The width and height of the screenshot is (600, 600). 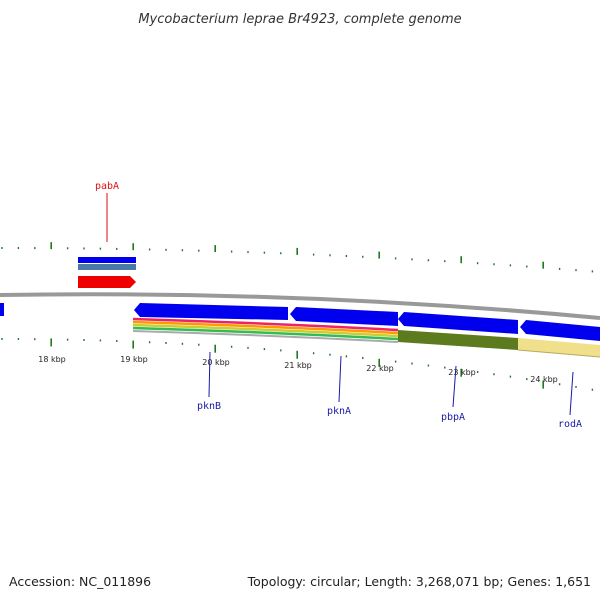 What do you see at coordinates (559, 347) in the screenshot?
I see `stripe-khaki-block` at bounding box center [559, 347].